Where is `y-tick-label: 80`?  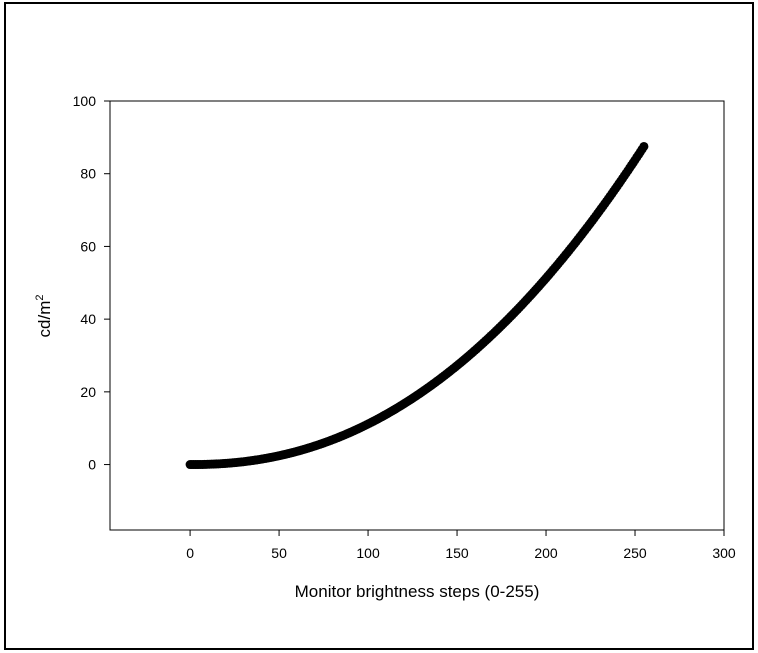 y-tick-label: 80 is located at coordinates (88, 174).